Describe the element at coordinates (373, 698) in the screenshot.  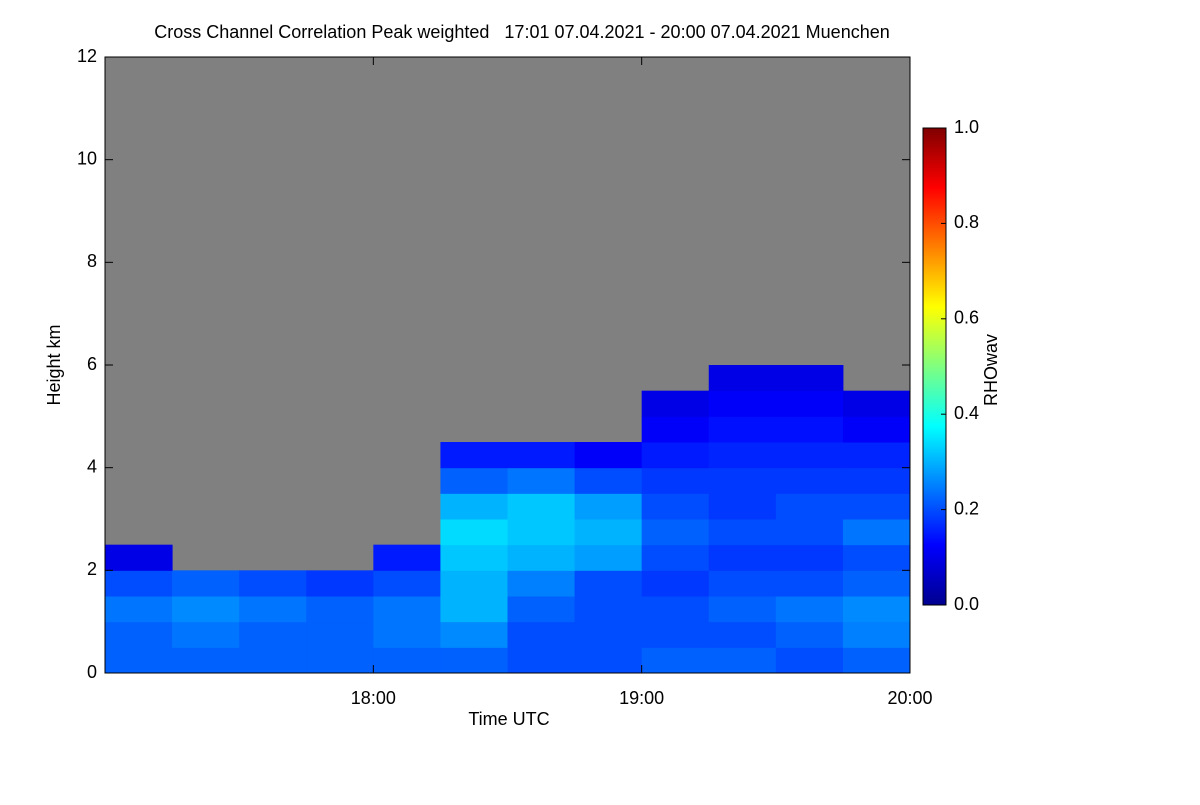
I see `x-tick-label: 18:00` at that location.